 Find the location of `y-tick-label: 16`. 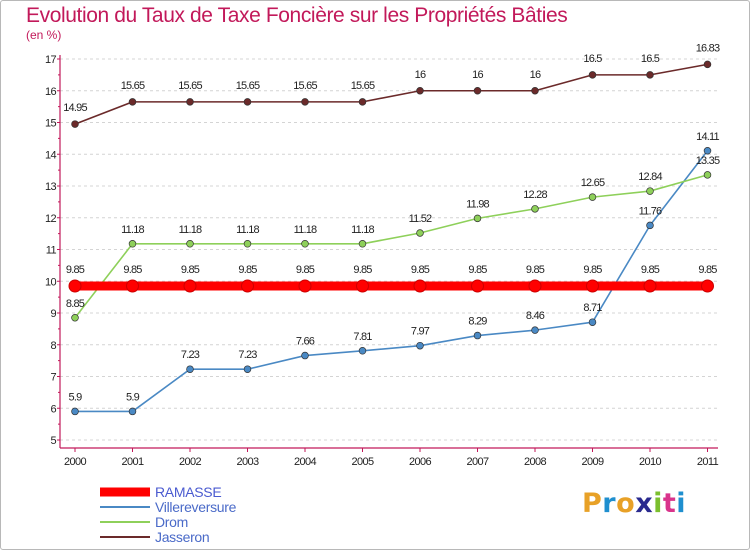

y-tick-label: 16 is located at coordinates (51, 92).